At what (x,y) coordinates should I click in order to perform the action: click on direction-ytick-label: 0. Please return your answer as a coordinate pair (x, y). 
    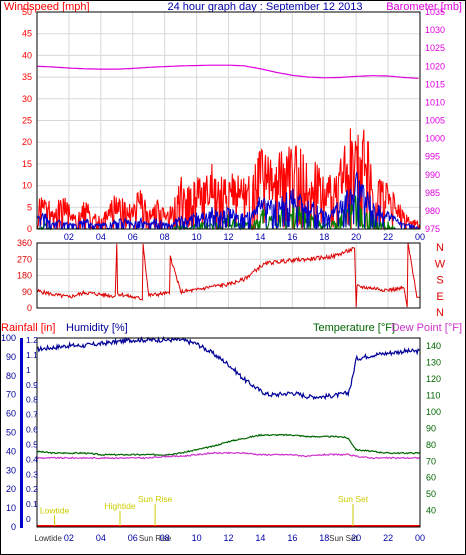
    Looking at the image, I should click on (29, 308).